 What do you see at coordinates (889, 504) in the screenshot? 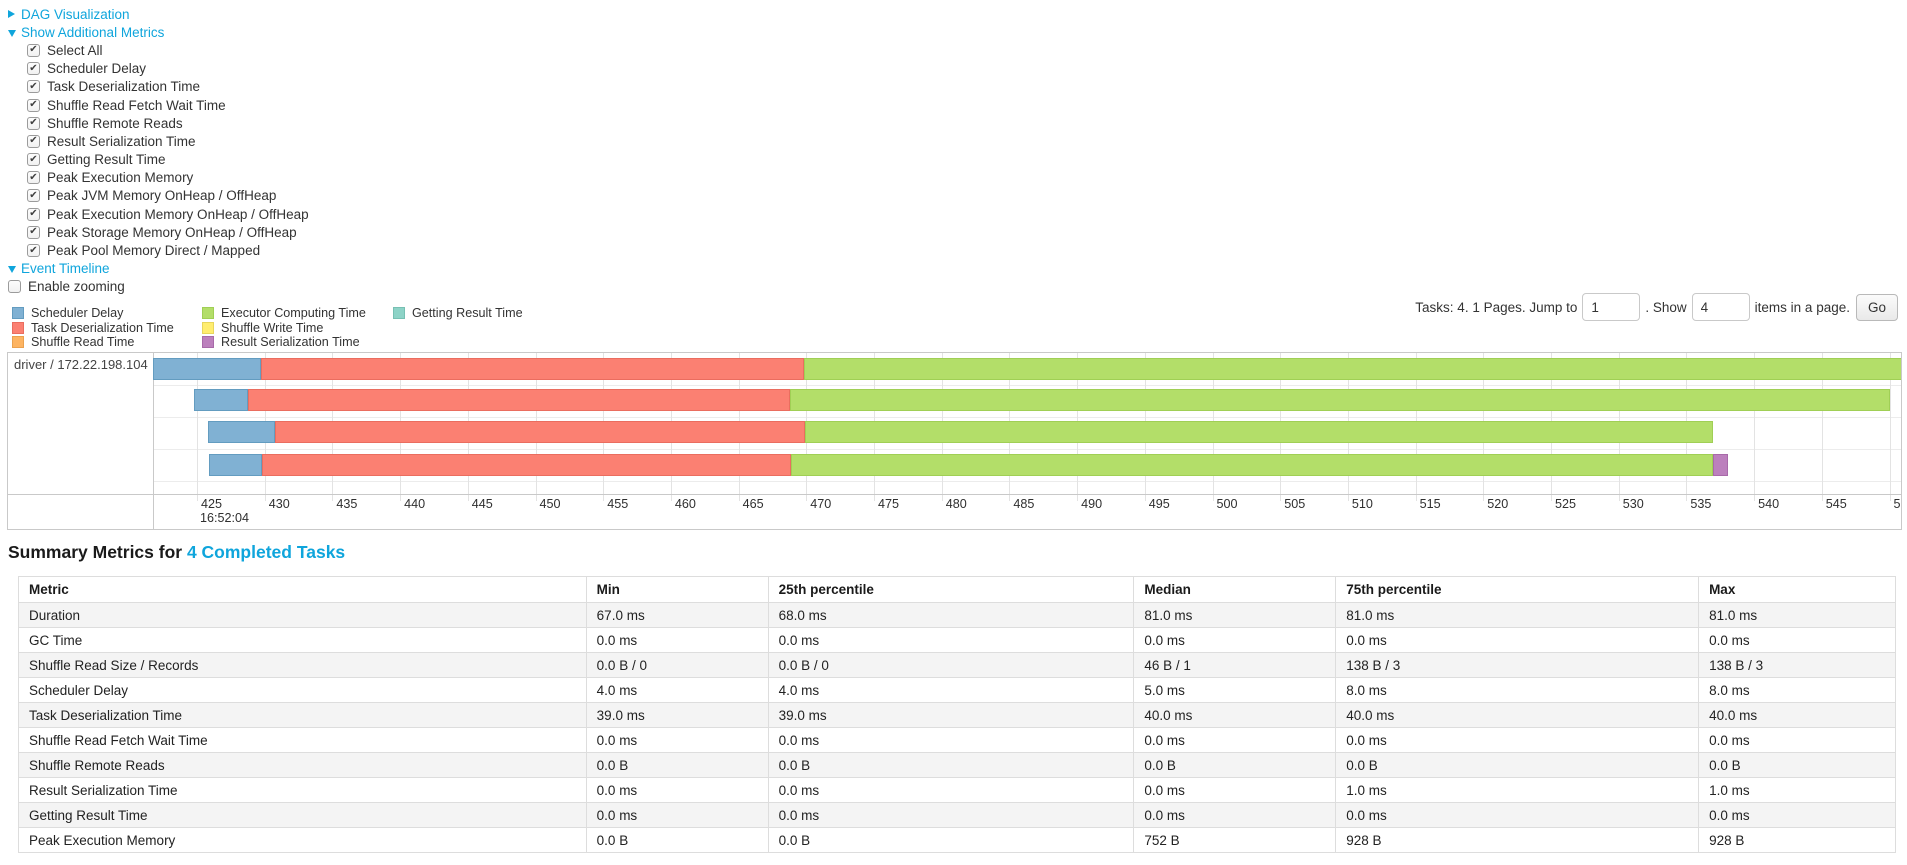
I see `axis-tick-label: 475` at bounding box center [889, 504].